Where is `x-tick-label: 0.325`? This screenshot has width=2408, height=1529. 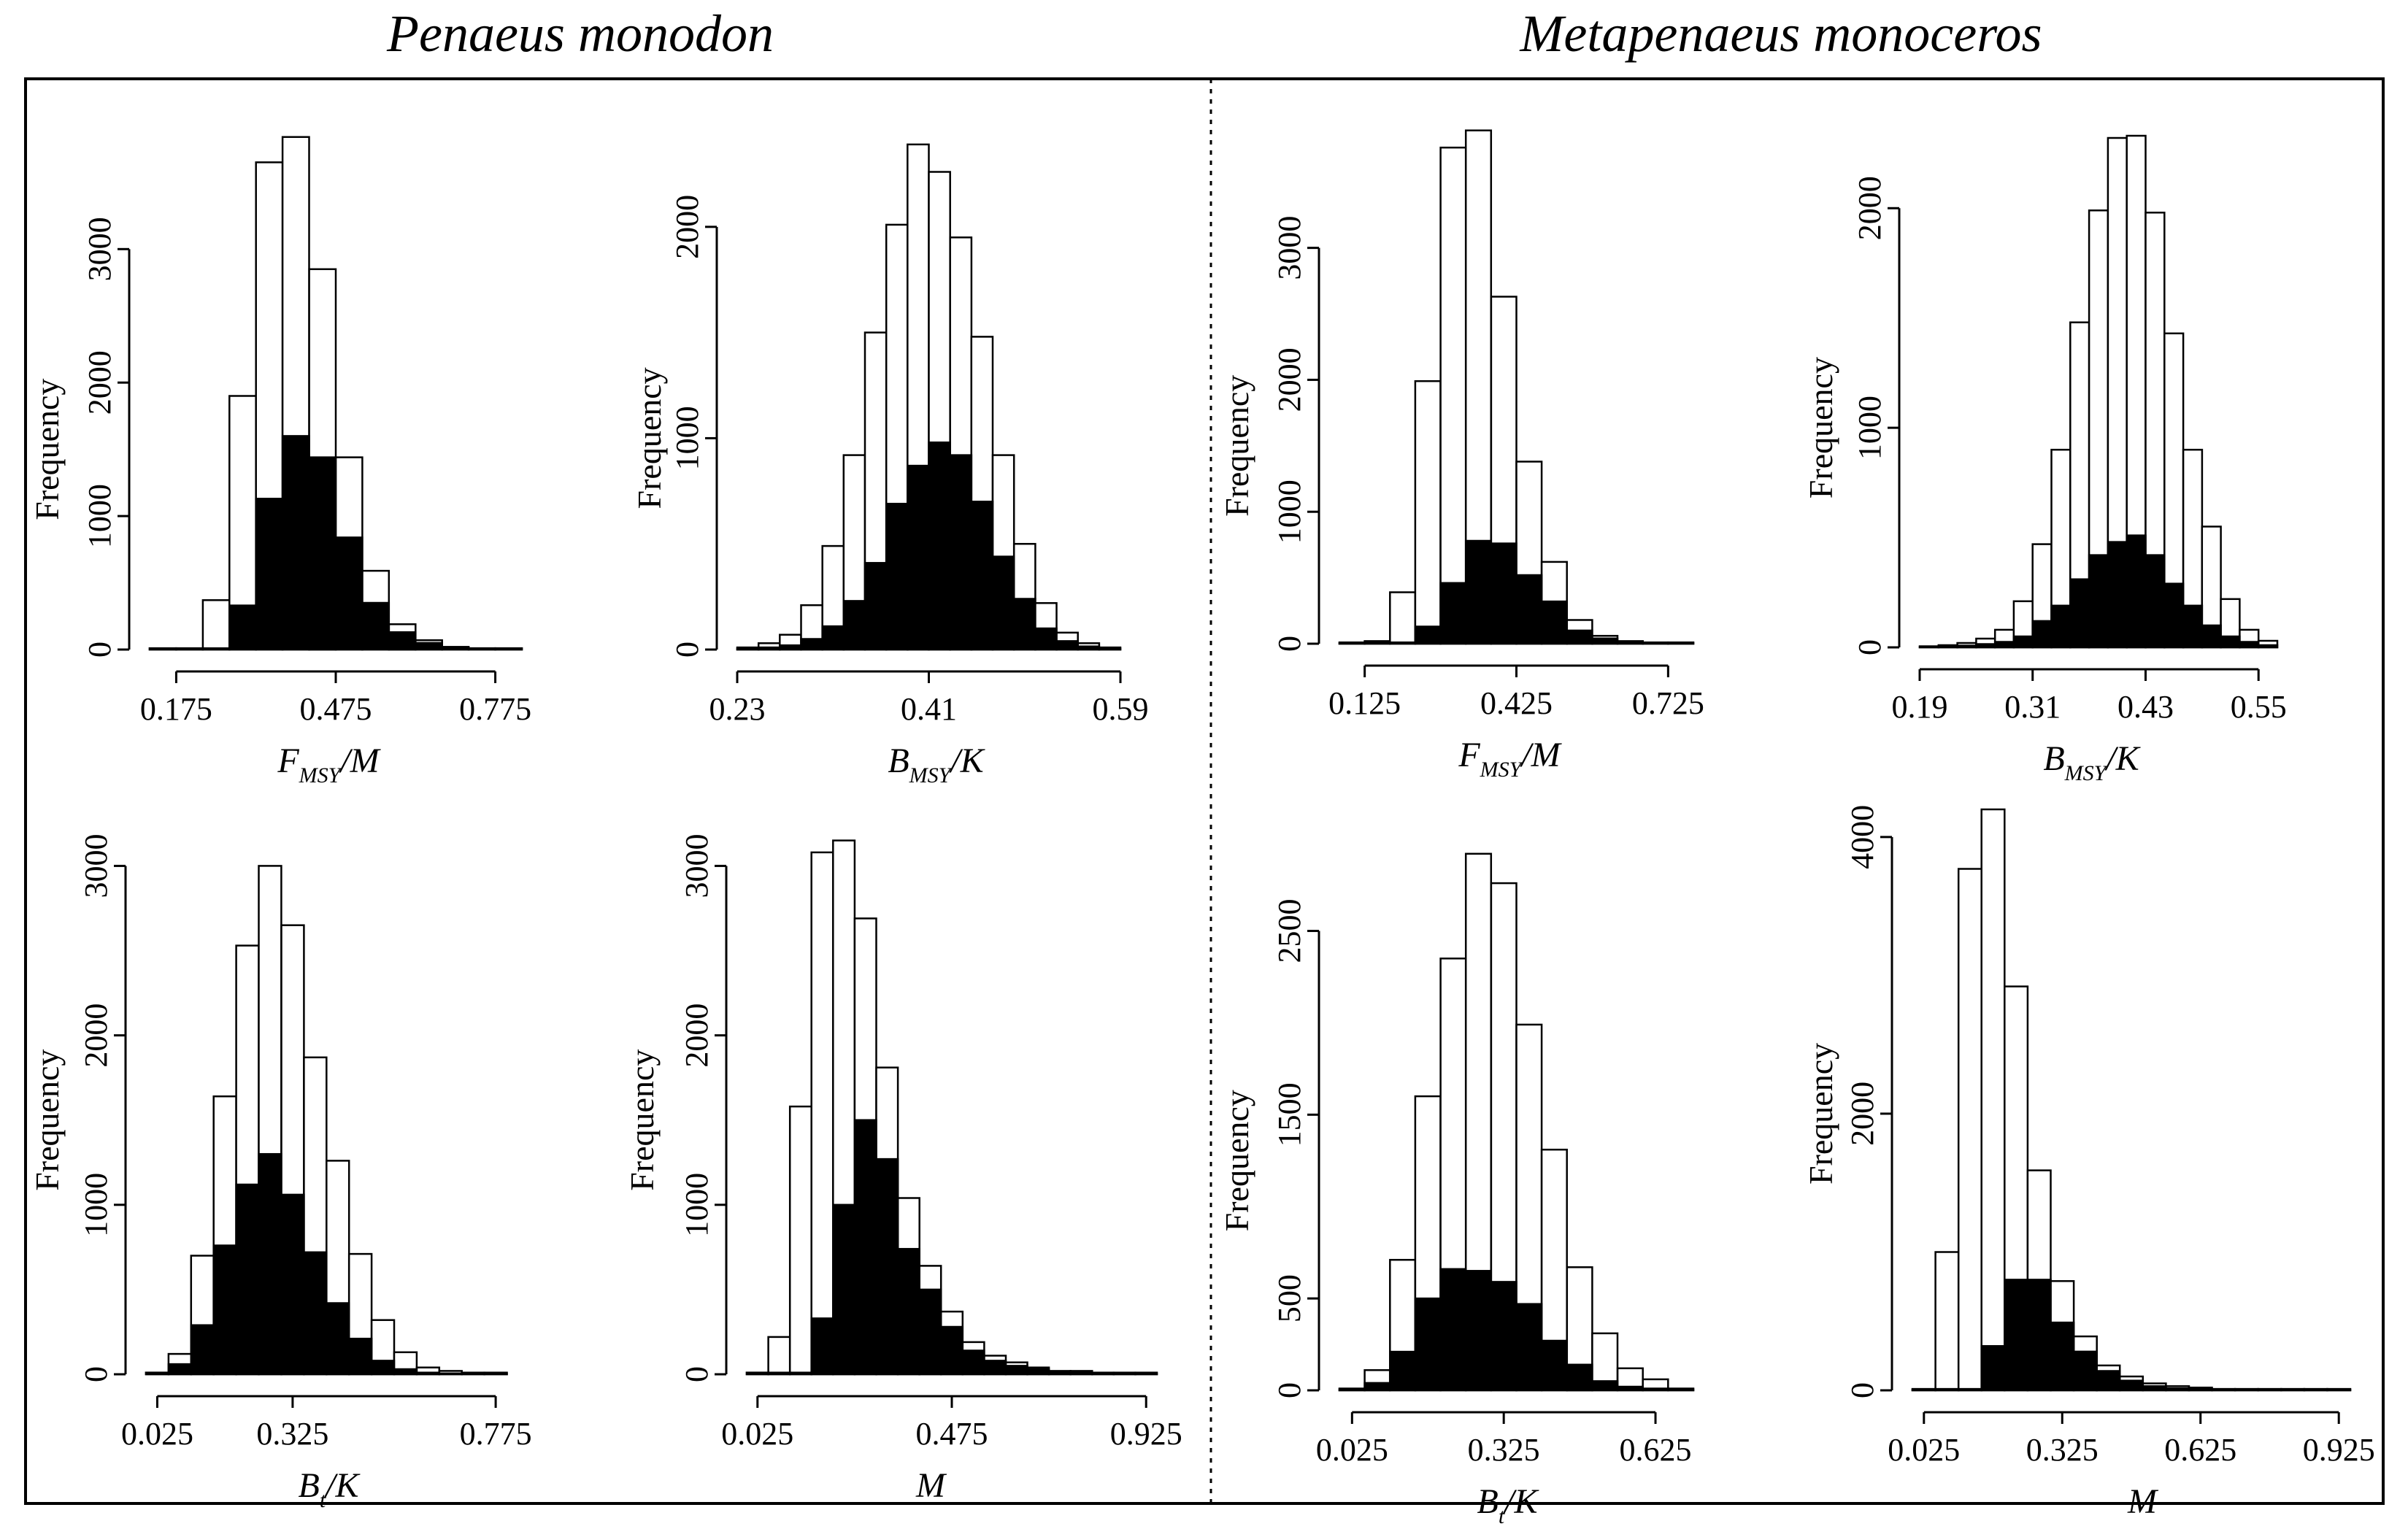
x-tick-label: 0.325 is located at coordinates (2062, 1450).